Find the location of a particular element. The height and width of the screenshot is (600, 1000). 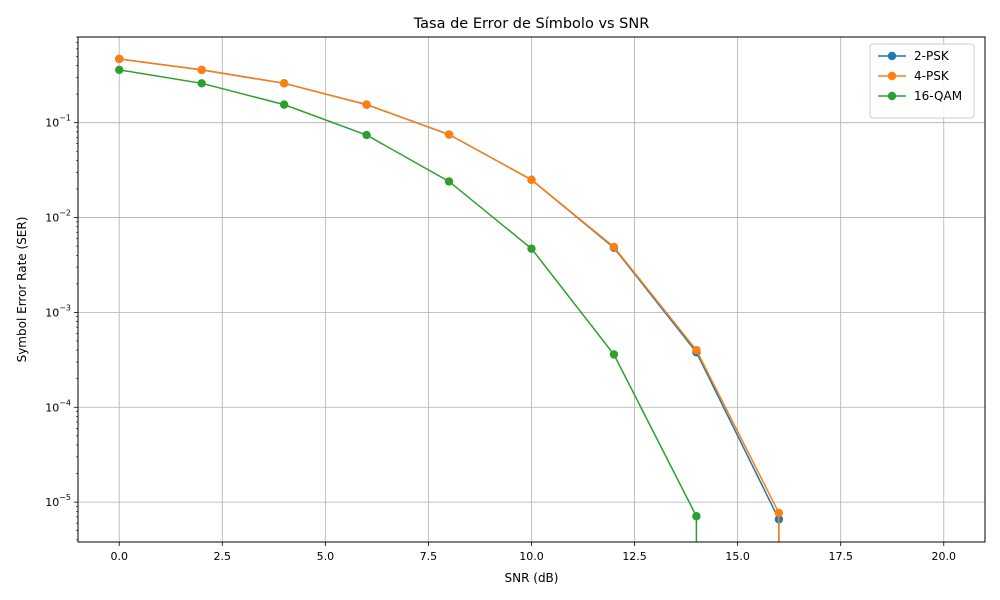

x-tick-label: 7.5 is located at coordinates (429, 556).